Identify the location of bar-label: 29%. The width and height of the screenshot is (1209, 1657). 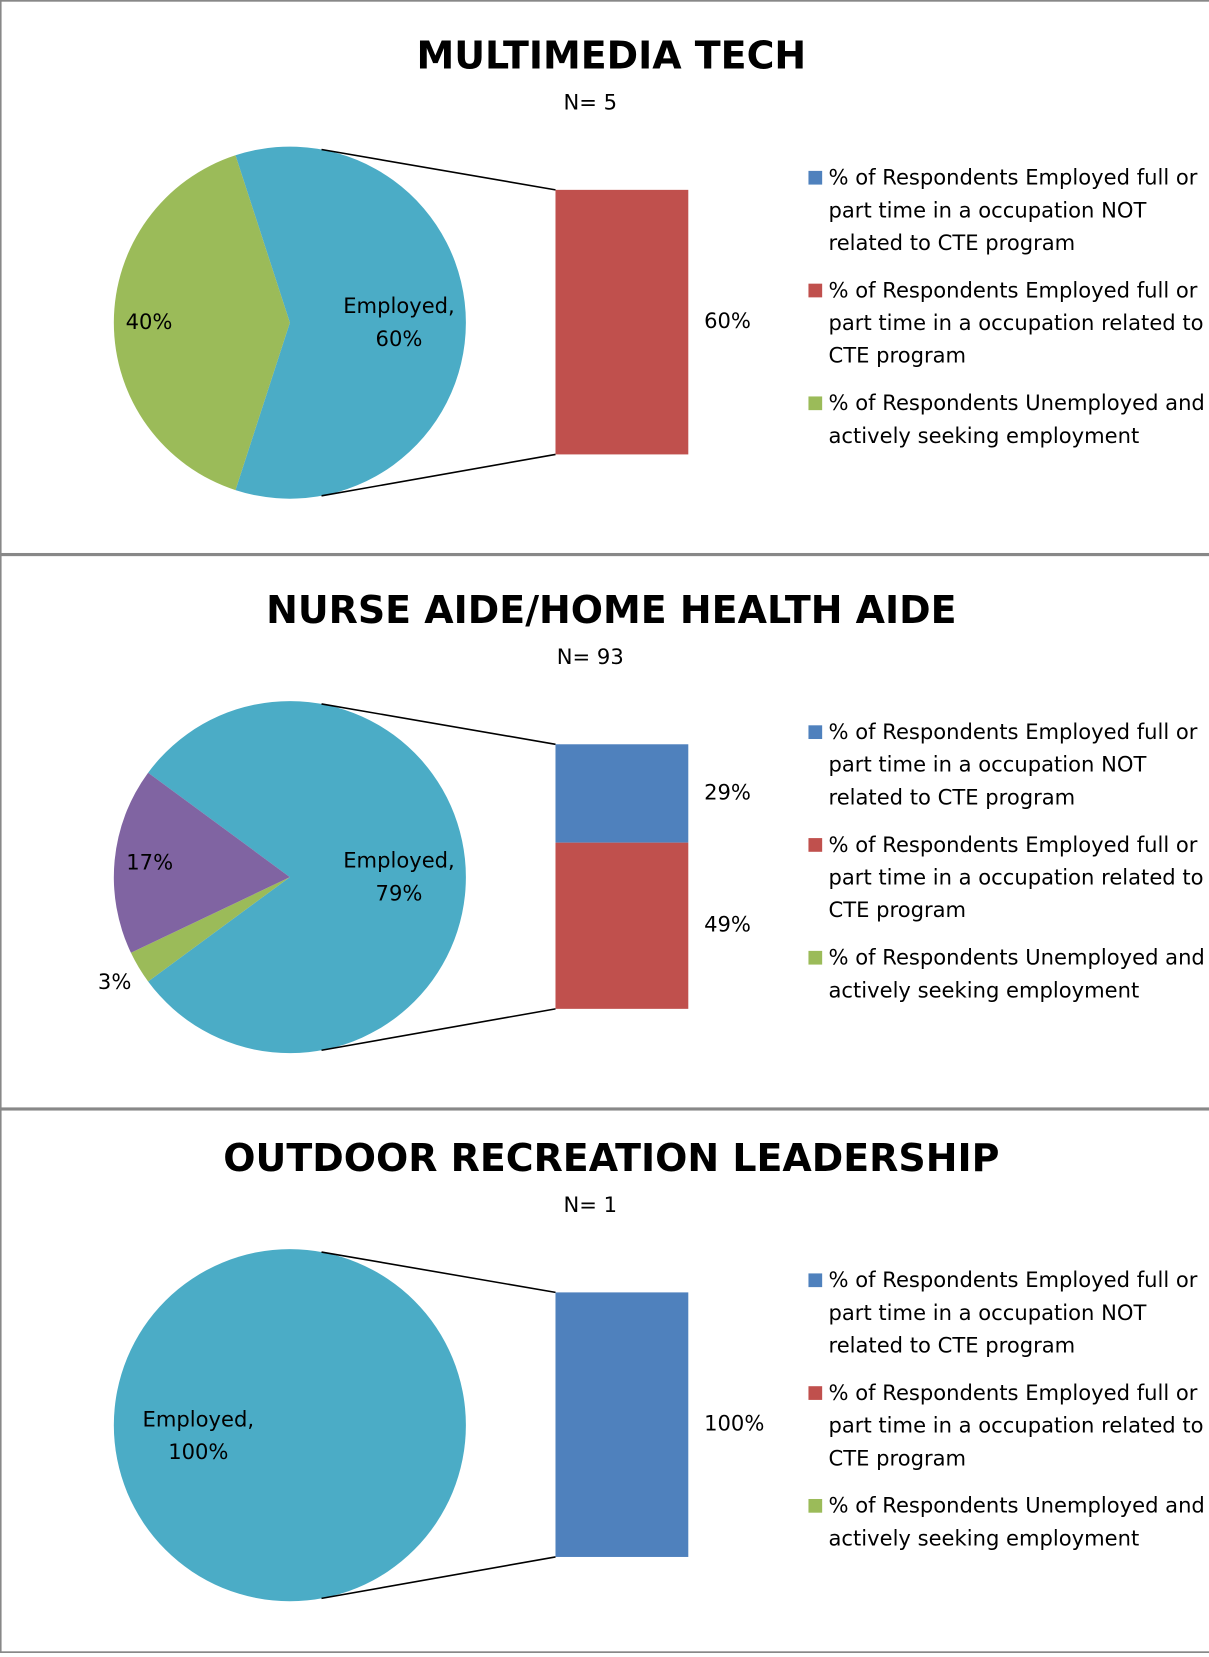
(727, 791).